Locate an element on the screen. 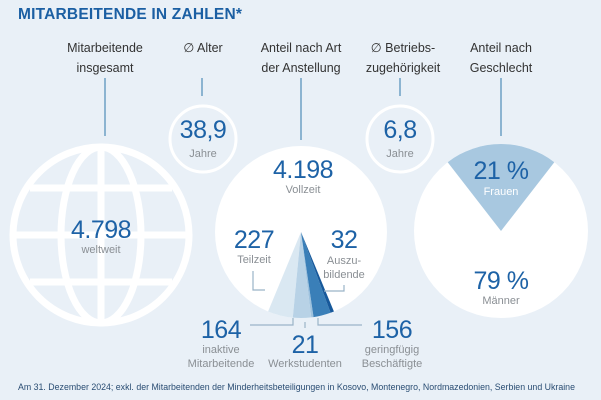  bracket-parttime is located at coordinates (258, 281).